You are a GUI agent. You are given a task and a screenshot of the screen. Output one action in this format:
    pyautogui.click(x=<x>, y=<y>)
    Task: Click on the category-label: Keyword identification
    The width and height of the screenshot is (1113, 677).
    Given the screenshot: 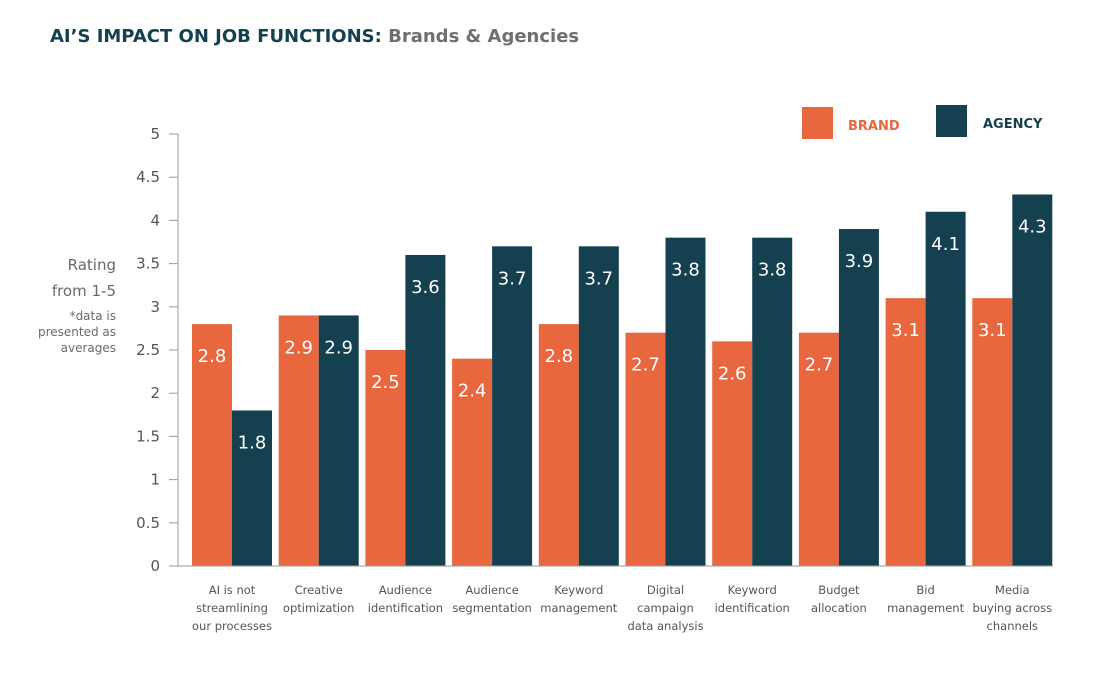 What is the action you would take?
    pyautogui.click(x=752, y=599)
    